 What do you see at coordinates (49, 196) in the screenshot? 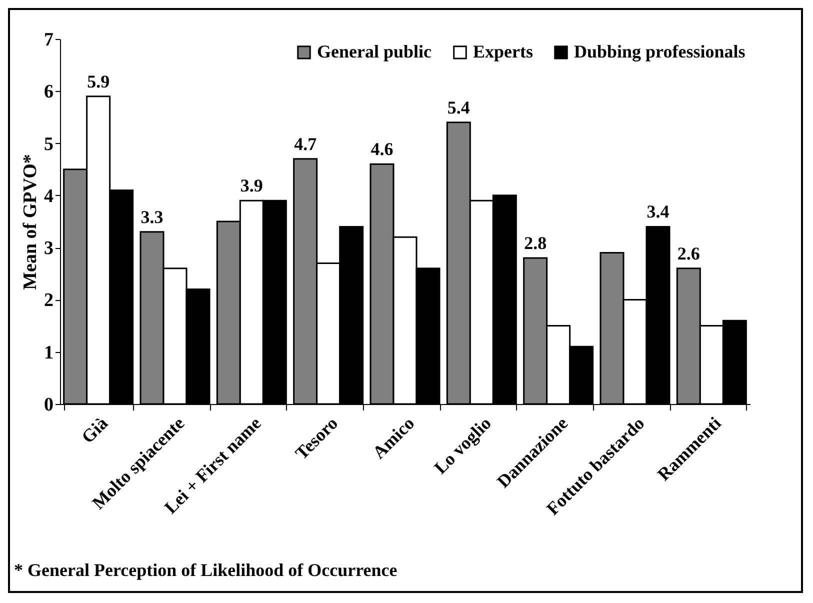
I see `y-tick-label: 4` at bounding box center [49, 196].